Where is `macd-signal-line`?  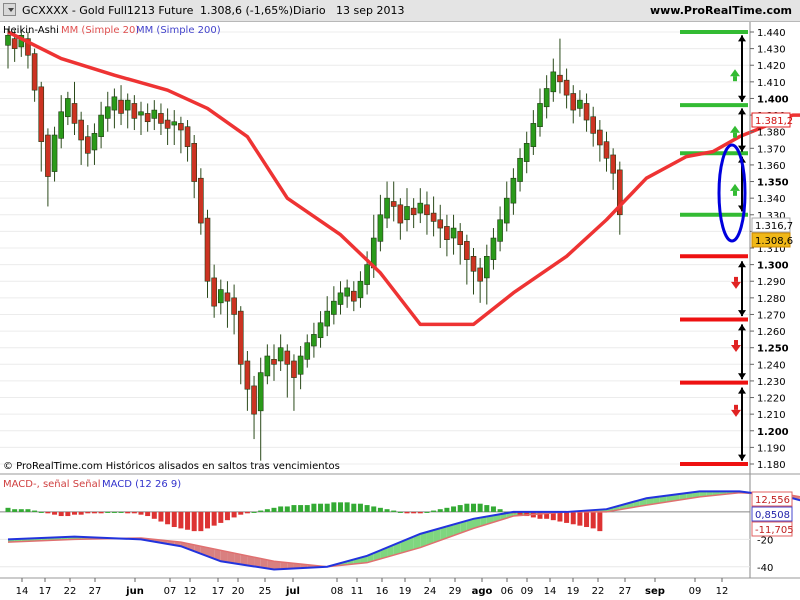
macd-signal-line is located at coordinates (403, 529).